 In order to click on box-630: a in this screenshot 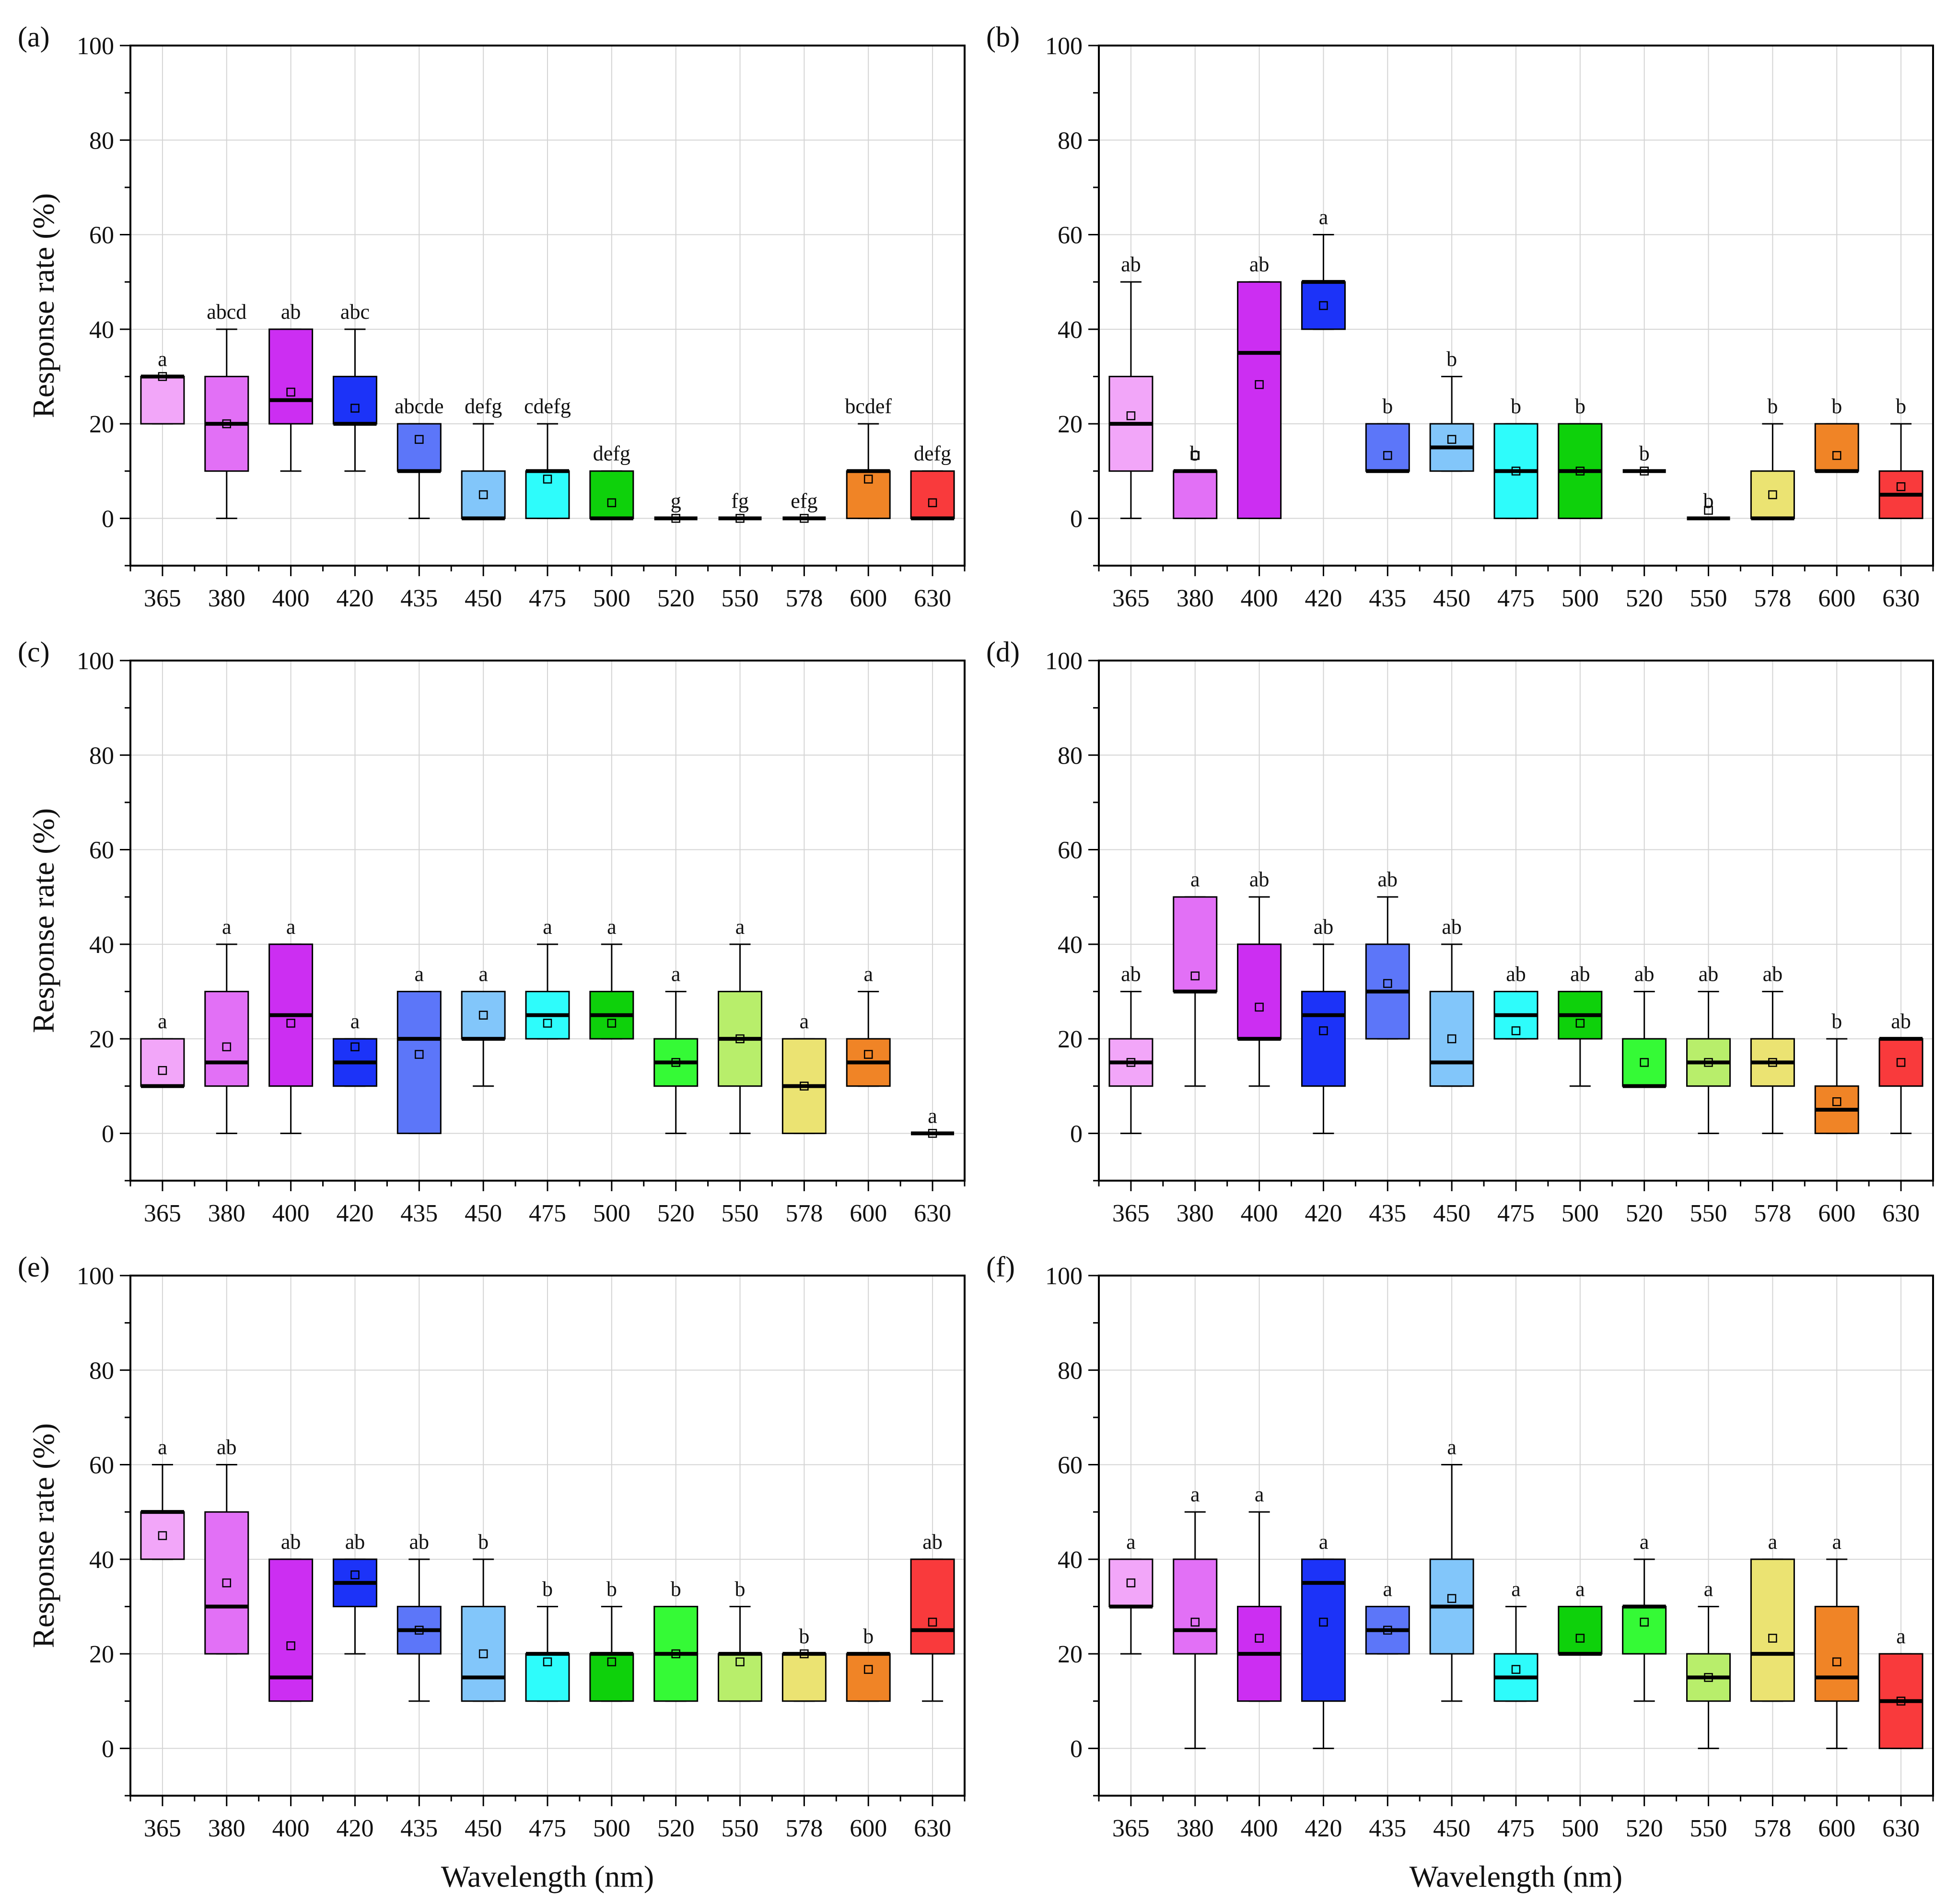, I will do `click(933, 1121)`.